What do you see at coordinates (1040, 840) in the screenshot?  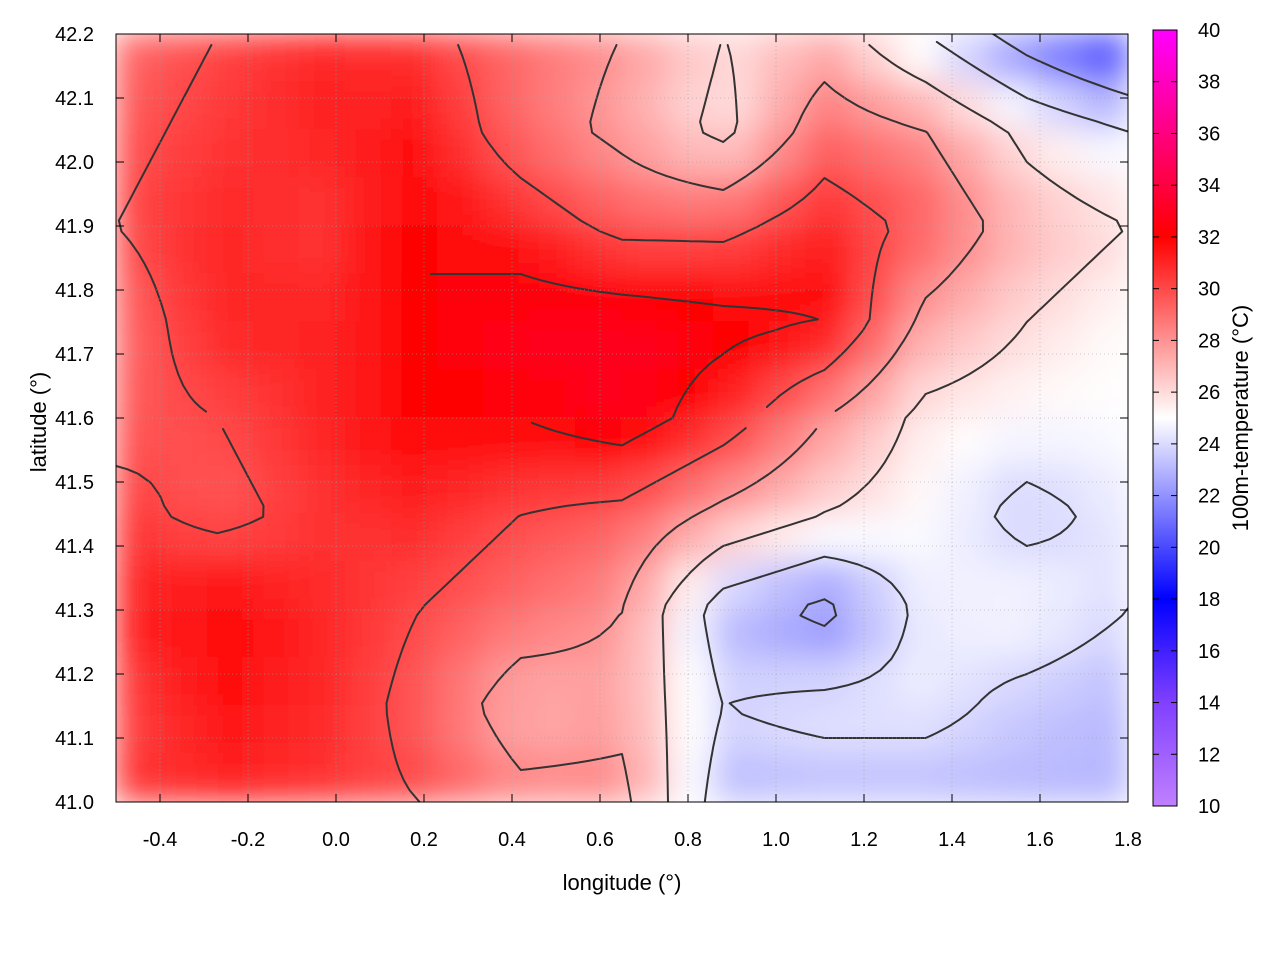 I see `x-tick-label: 1.6` at bounding box center [1040, 840].